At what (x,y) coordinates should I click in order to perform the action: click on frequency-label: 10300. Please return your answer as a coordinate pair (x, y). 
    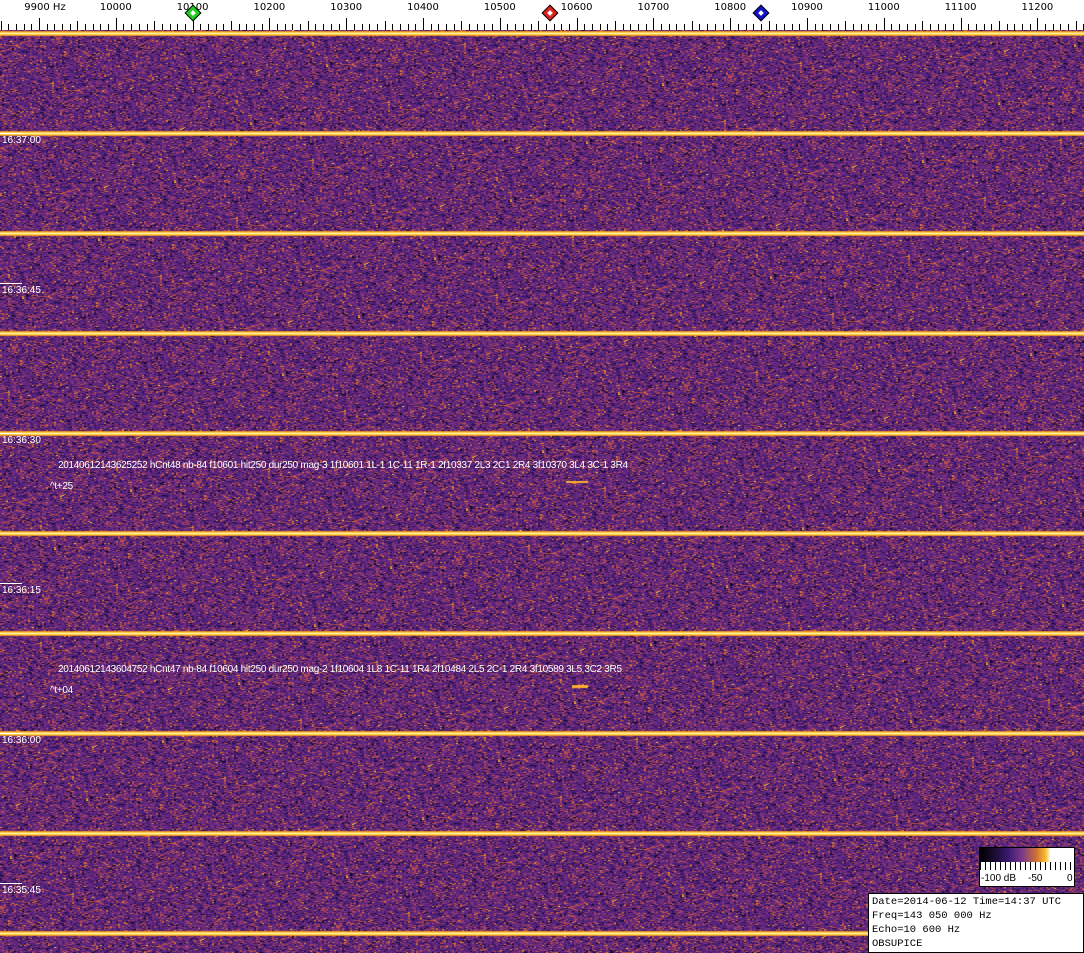
    Looking at the image, I should click on (346, 7).